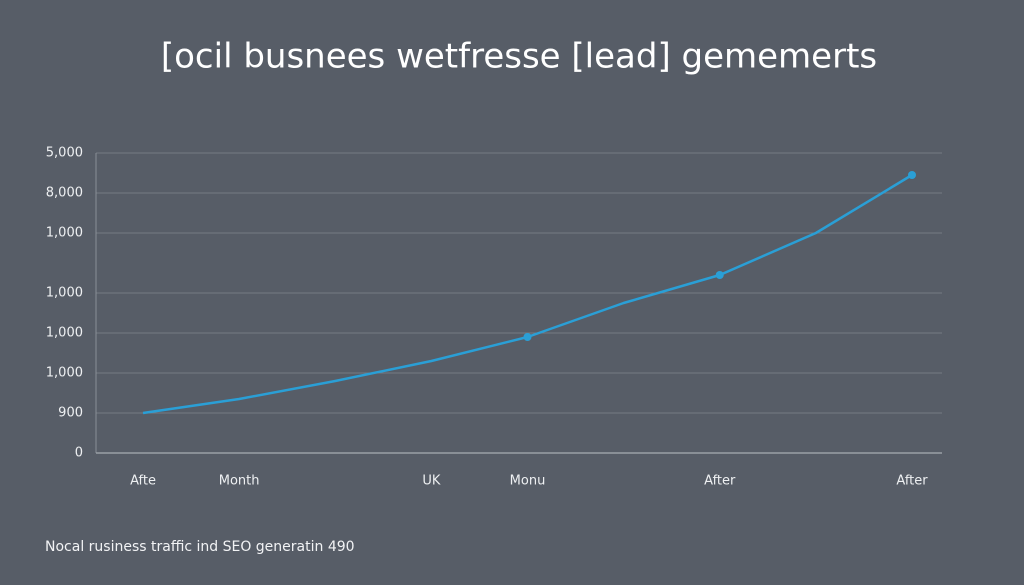 The height and width of the screenshot is (585, 1024). What do you see at coordinates (64, 193) in the screenshot?
I see `y-tick-label: 8,000` at bounding box center [64, 193].